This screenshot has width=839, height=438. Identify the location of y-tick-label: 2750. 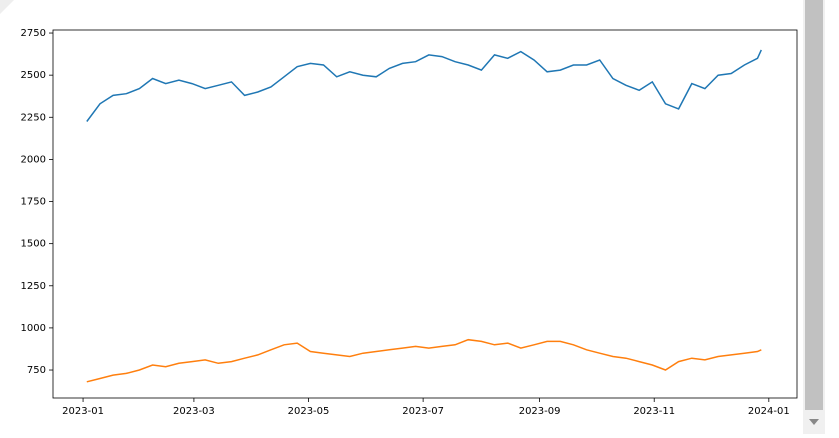
(33, 33).